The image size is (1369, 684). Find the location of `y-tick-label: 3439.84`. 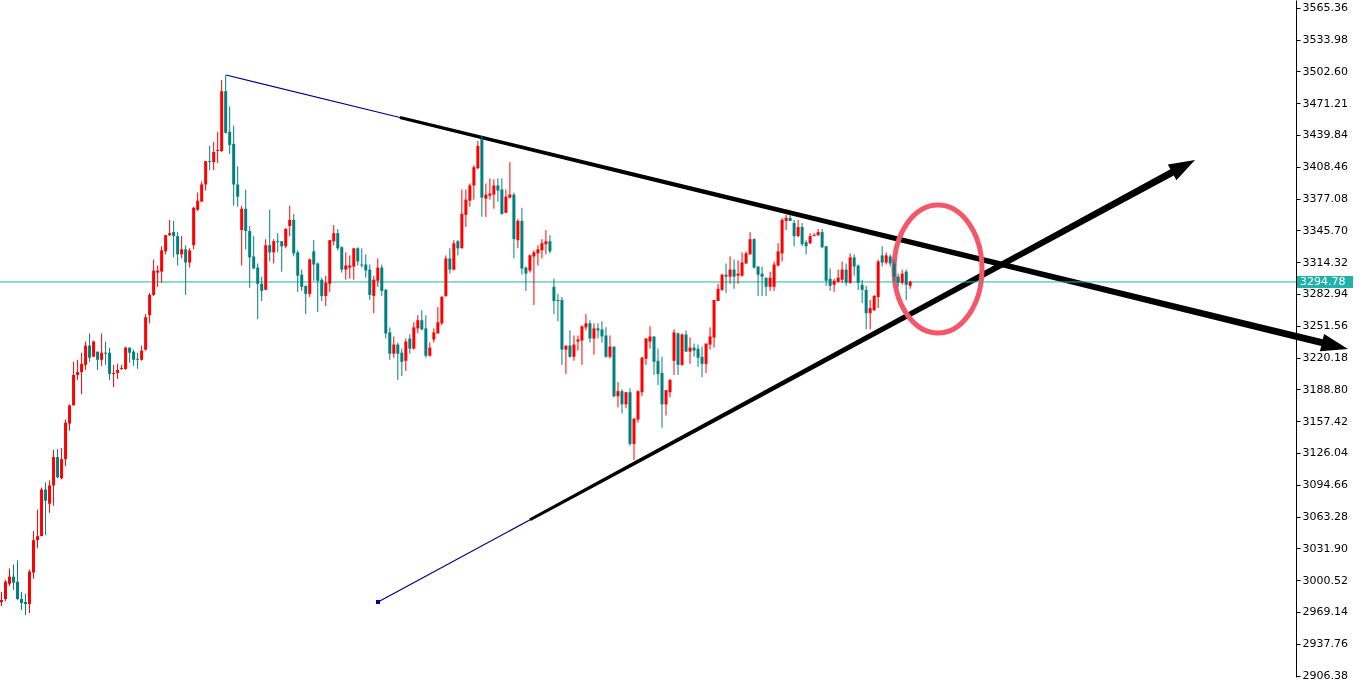

y-tick-label: 3439.84 is located at coordinates (1325, 135).